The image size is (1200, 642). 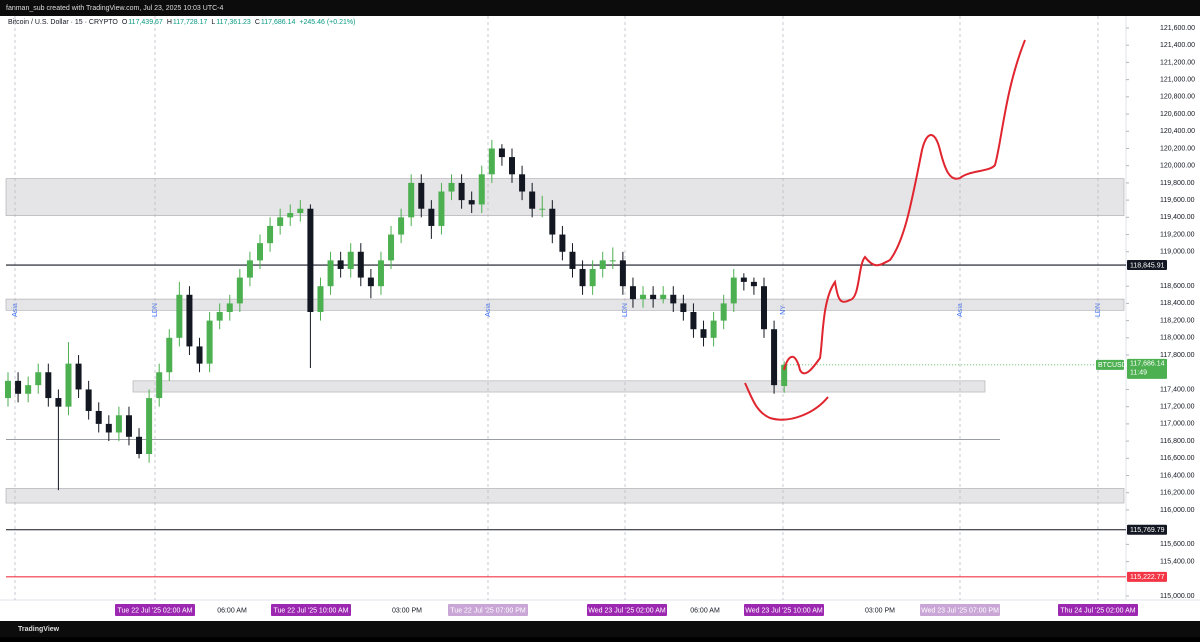 I want to click on y-tick-label: 119,200.00, so click(x=1177, y=234).